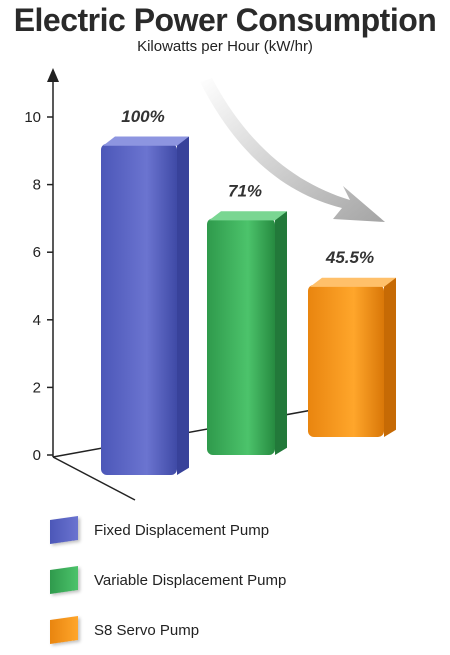  Describe the element at coordinates (182, 530) in the screenshot. I see `legend-label-fixed: Fixed Displacement Pump` at that location.